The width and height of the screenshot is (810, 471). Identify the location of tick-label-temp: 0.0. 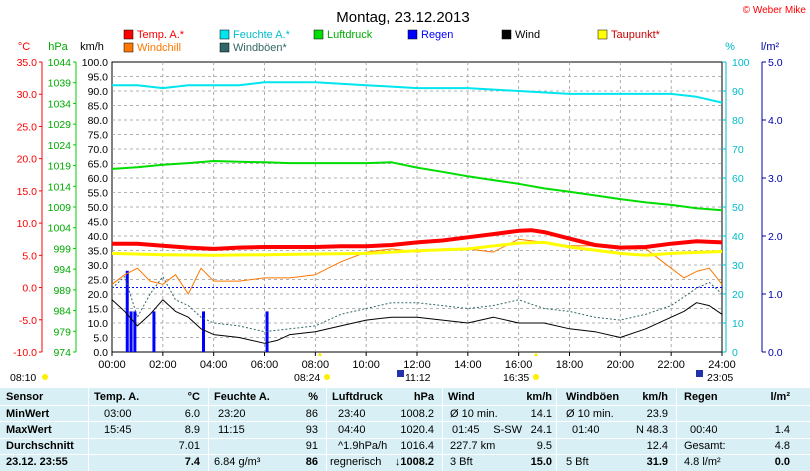
(29, 289).